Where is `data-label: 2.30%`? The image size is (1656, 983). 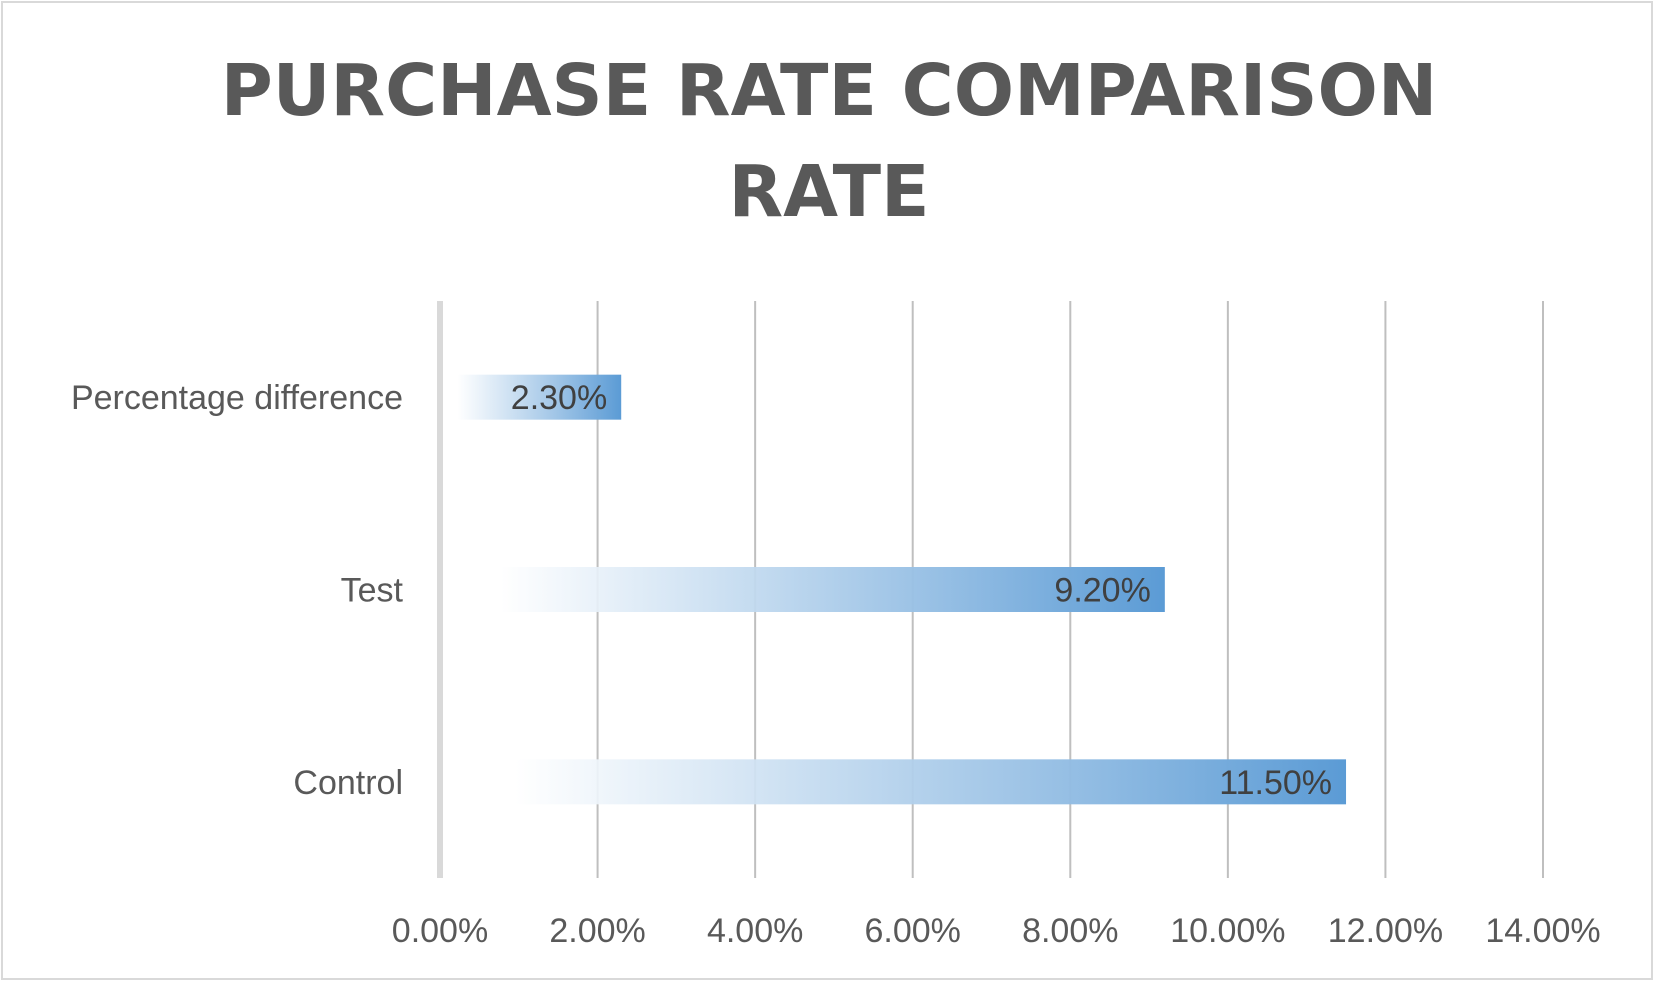
data-label: 2.30% is located at coordinates (559, 398).